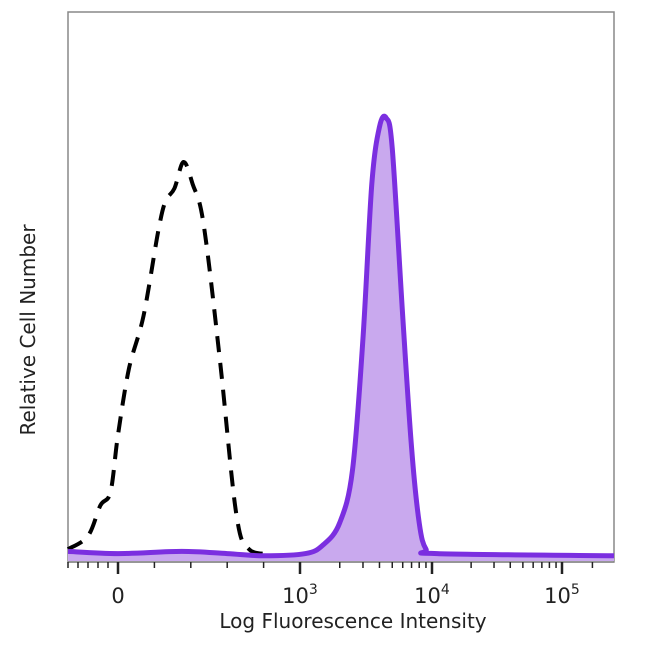 This screenshot has height=650, width=650. Describe the element at coordinates (330, 568) in the screenshot. I see `x-axis-minor-ticks` at that location.